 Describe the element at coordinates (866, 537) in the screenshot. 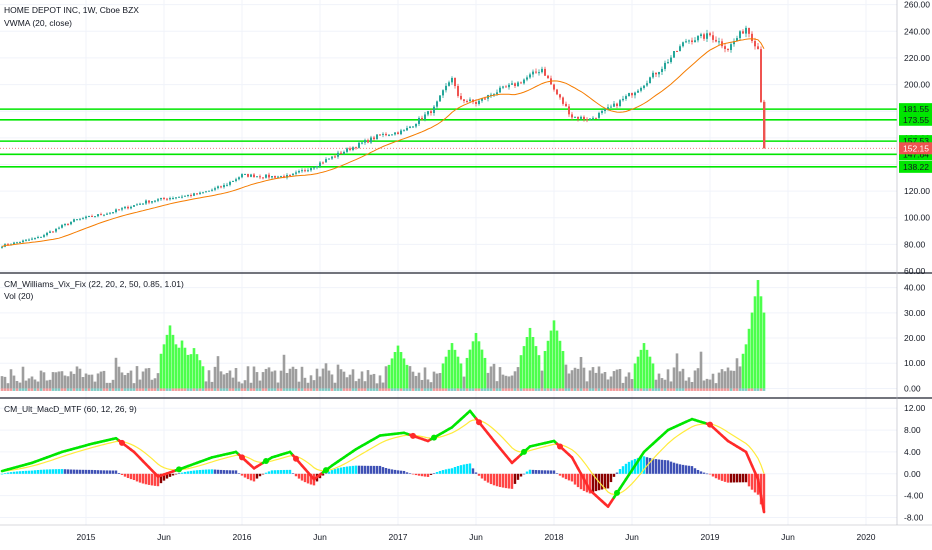

I see `x-tick-label: 2020` at that location.